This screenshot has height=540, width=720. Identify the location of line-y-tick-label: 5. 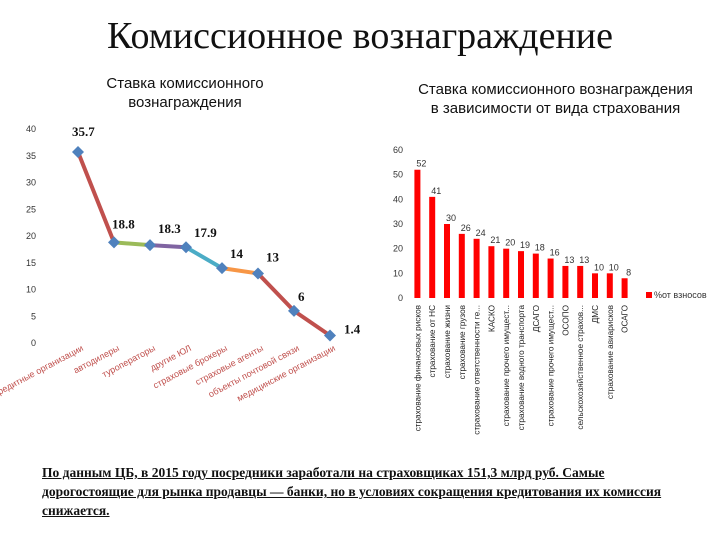
(33, 316).